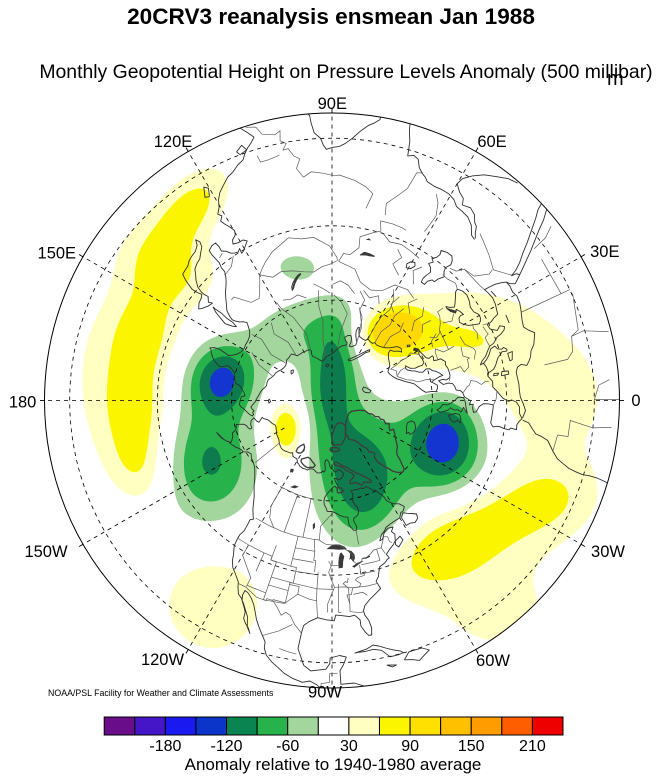 Image resolution: width=658 pixels, height=784 pixels. What do you see at coordinates (57, 254) in the screenshot?
I see `svg-text: 150E` at bounding box center [57, 254].